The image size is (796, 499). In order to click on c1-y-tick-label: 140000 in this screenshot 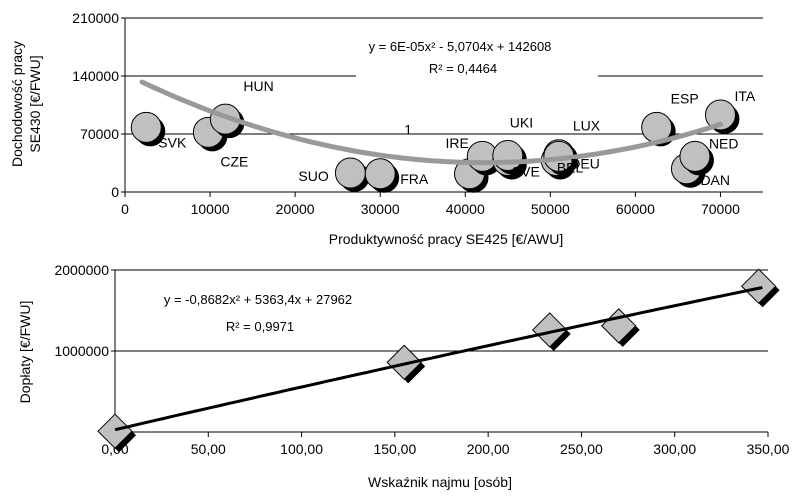, I will do `click(95, 76)`.